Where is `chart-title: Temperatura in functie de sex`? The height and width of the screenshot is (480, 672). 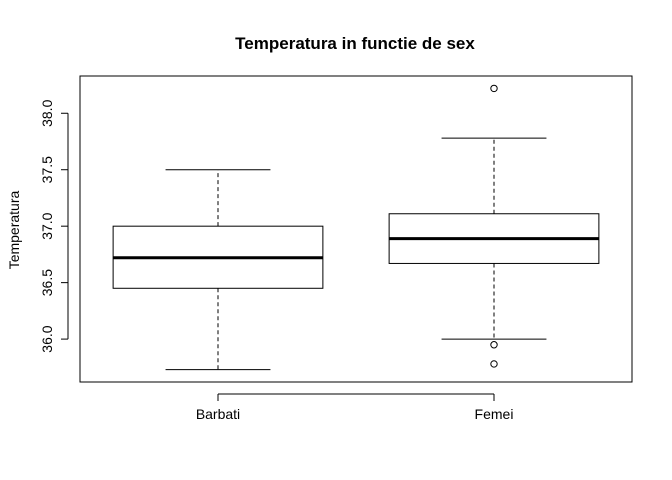 chart-title: Temperatura in functie de sex is located at coordinates (355, 43).